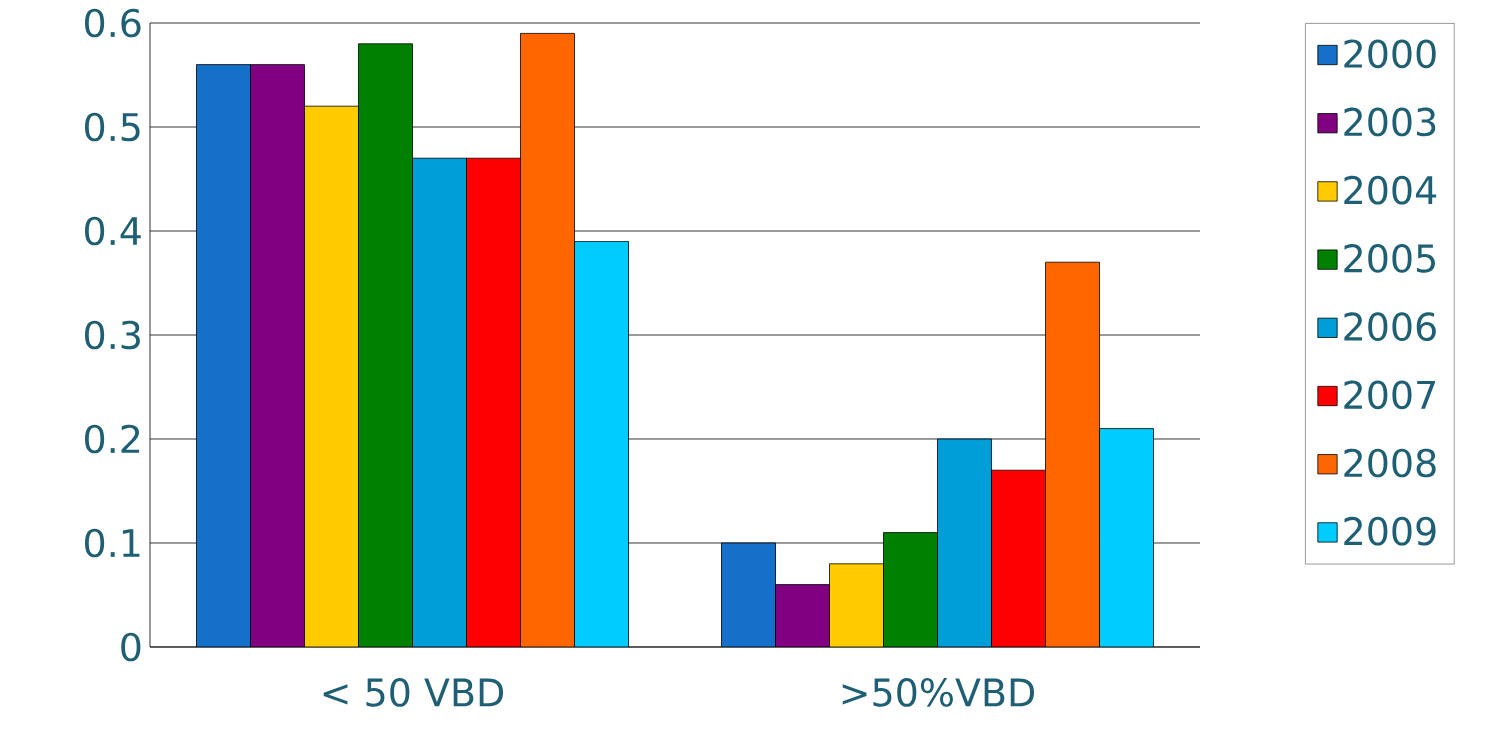 The width and height of the screenshot is (1499, 739). Describe the element at coordinates (112, 543) in the screenshot. I see `y-tick-label: 0.1` at that location.